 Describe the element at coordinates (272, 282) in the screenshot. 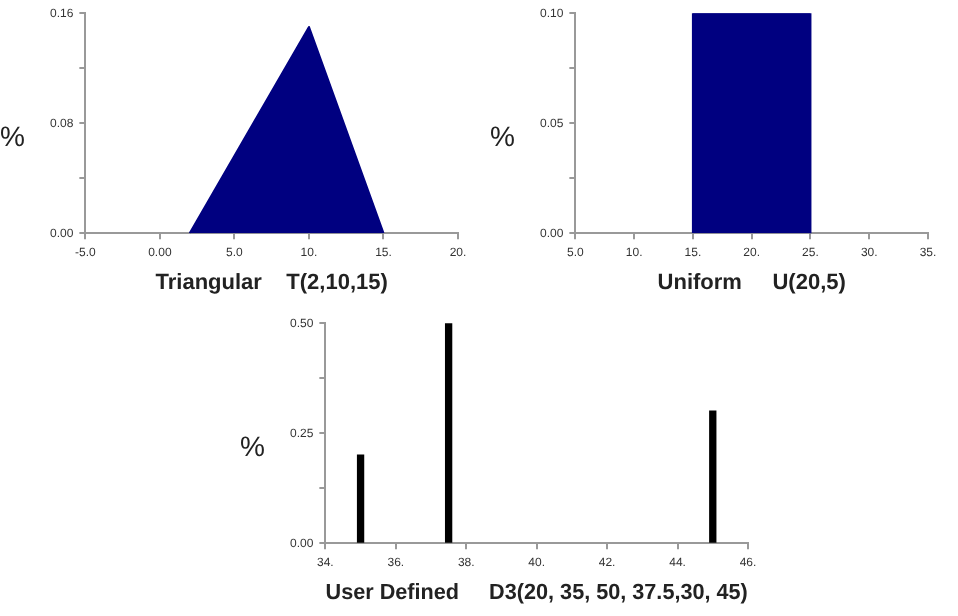

I see `x-axis-title: Triangular T(2,10,15)` at that location.